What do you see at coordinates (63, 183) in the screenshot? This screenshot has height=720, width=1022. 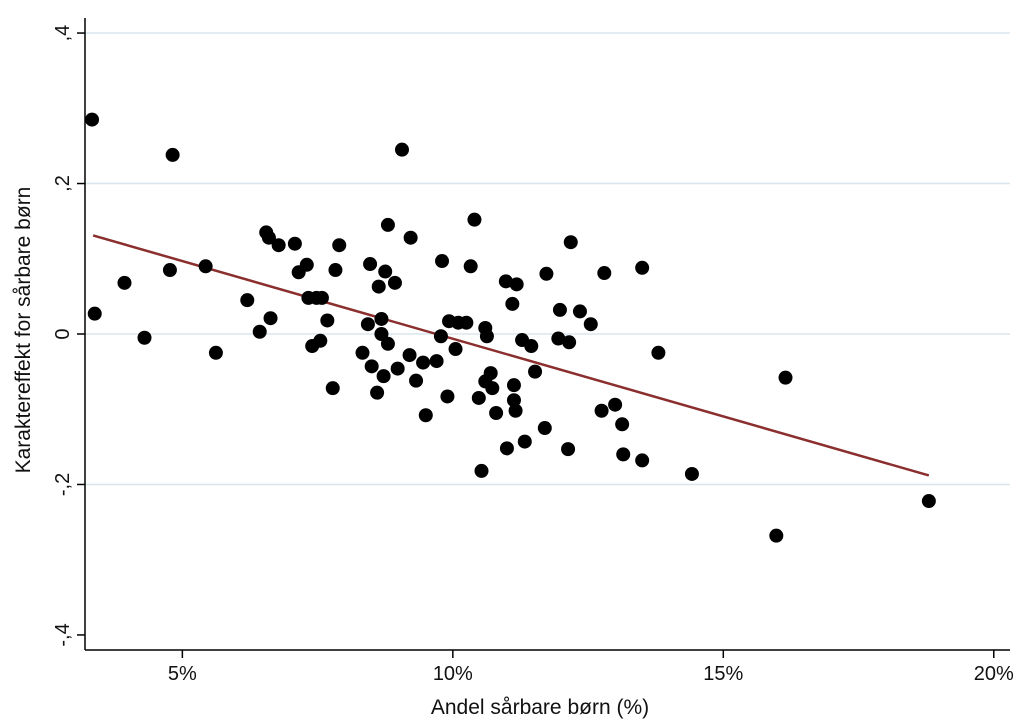 I see `y-tick-label: ,2` at bounding box center [63, 183].